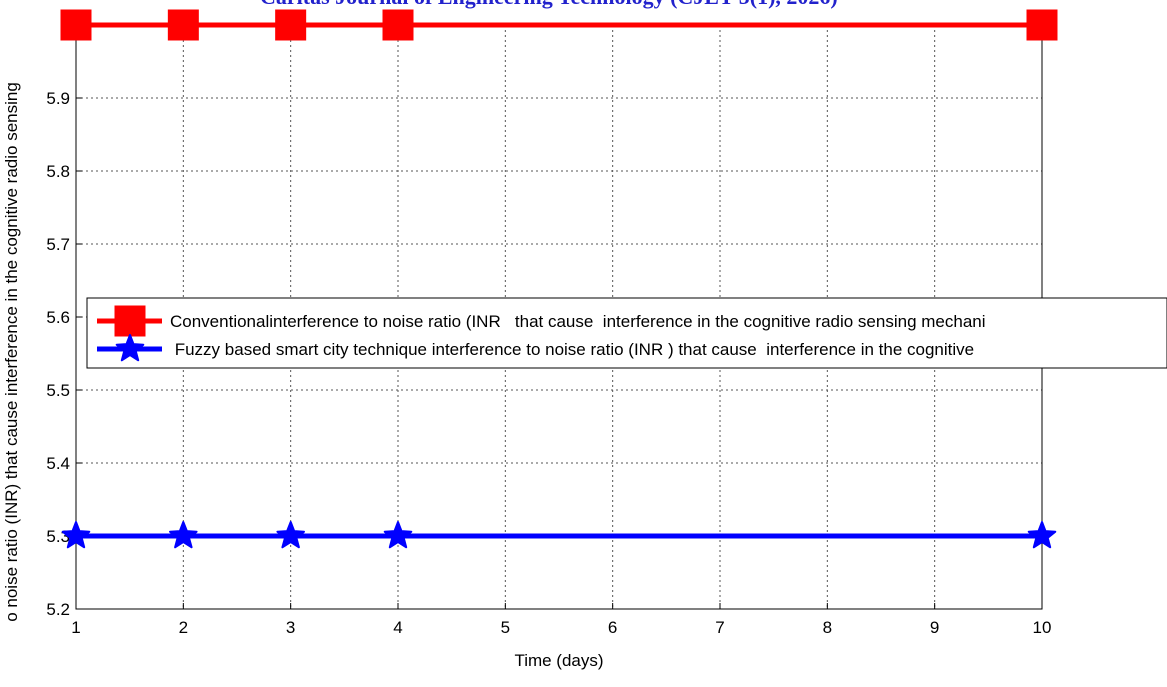 This screenshot has height=687, width=1167. What do you see at coordinates (58, 536) in the screenshot?
I see `y-tick-label: 5.3` at bounding box center [58, 536].